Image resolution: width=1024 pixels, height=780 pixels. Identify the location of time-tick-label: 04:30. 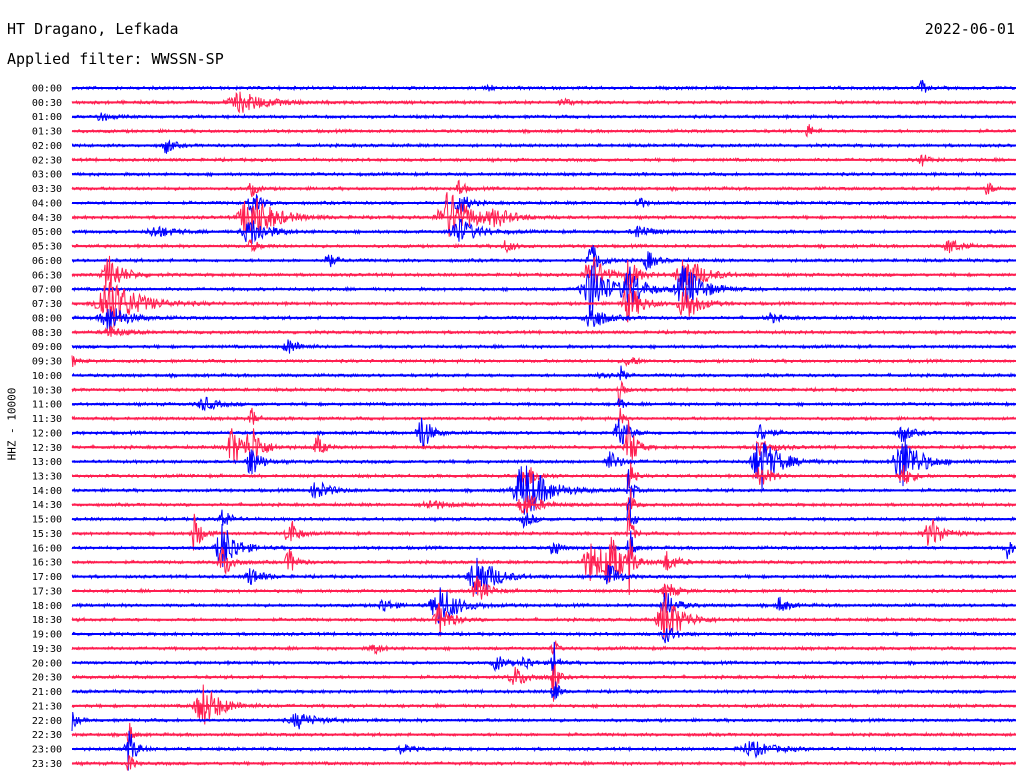
(47, 218).